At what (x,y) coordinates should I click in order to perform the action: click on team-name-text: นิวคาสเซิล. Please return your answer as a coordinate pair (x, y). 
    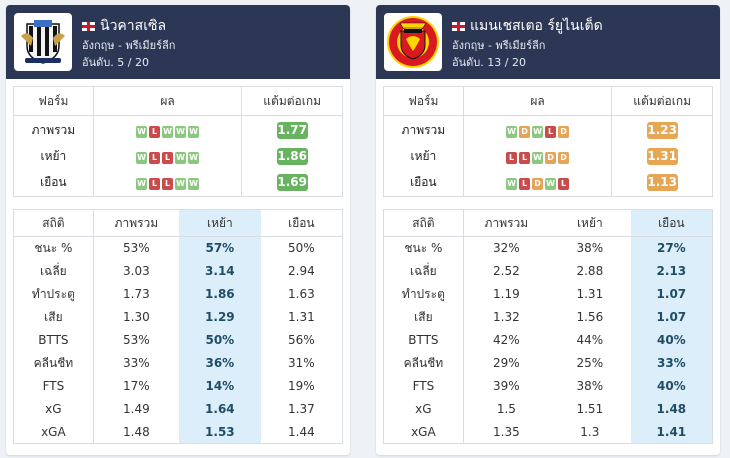
    Looking at the image, I should click on (133, 26).